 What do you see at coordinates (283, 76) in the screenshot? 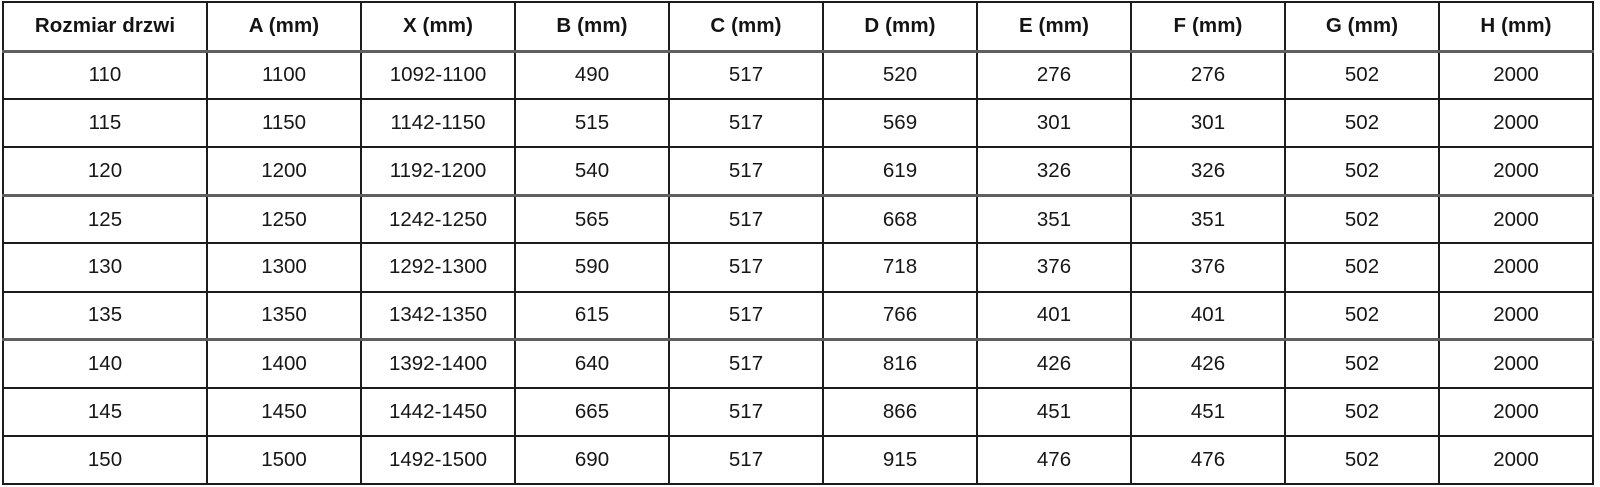
I see `cell-value: 1100` at bounding box center [283, 76].